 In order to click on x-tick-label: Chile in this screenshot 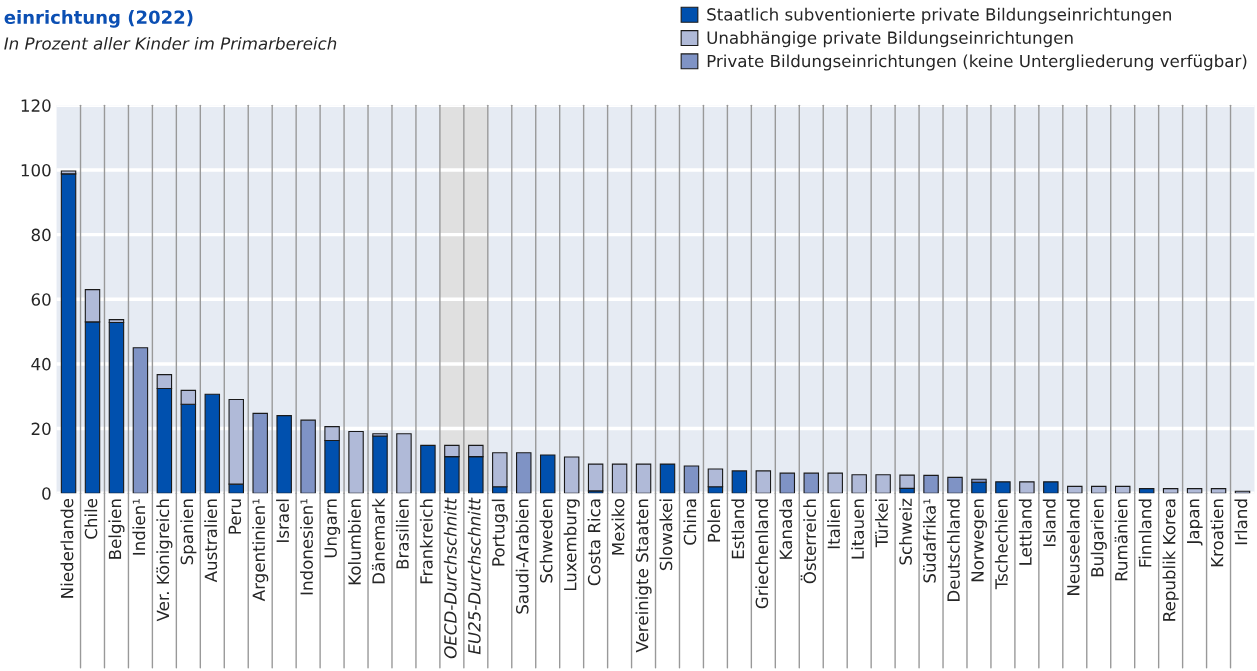, I will do `click(91, 518)`.